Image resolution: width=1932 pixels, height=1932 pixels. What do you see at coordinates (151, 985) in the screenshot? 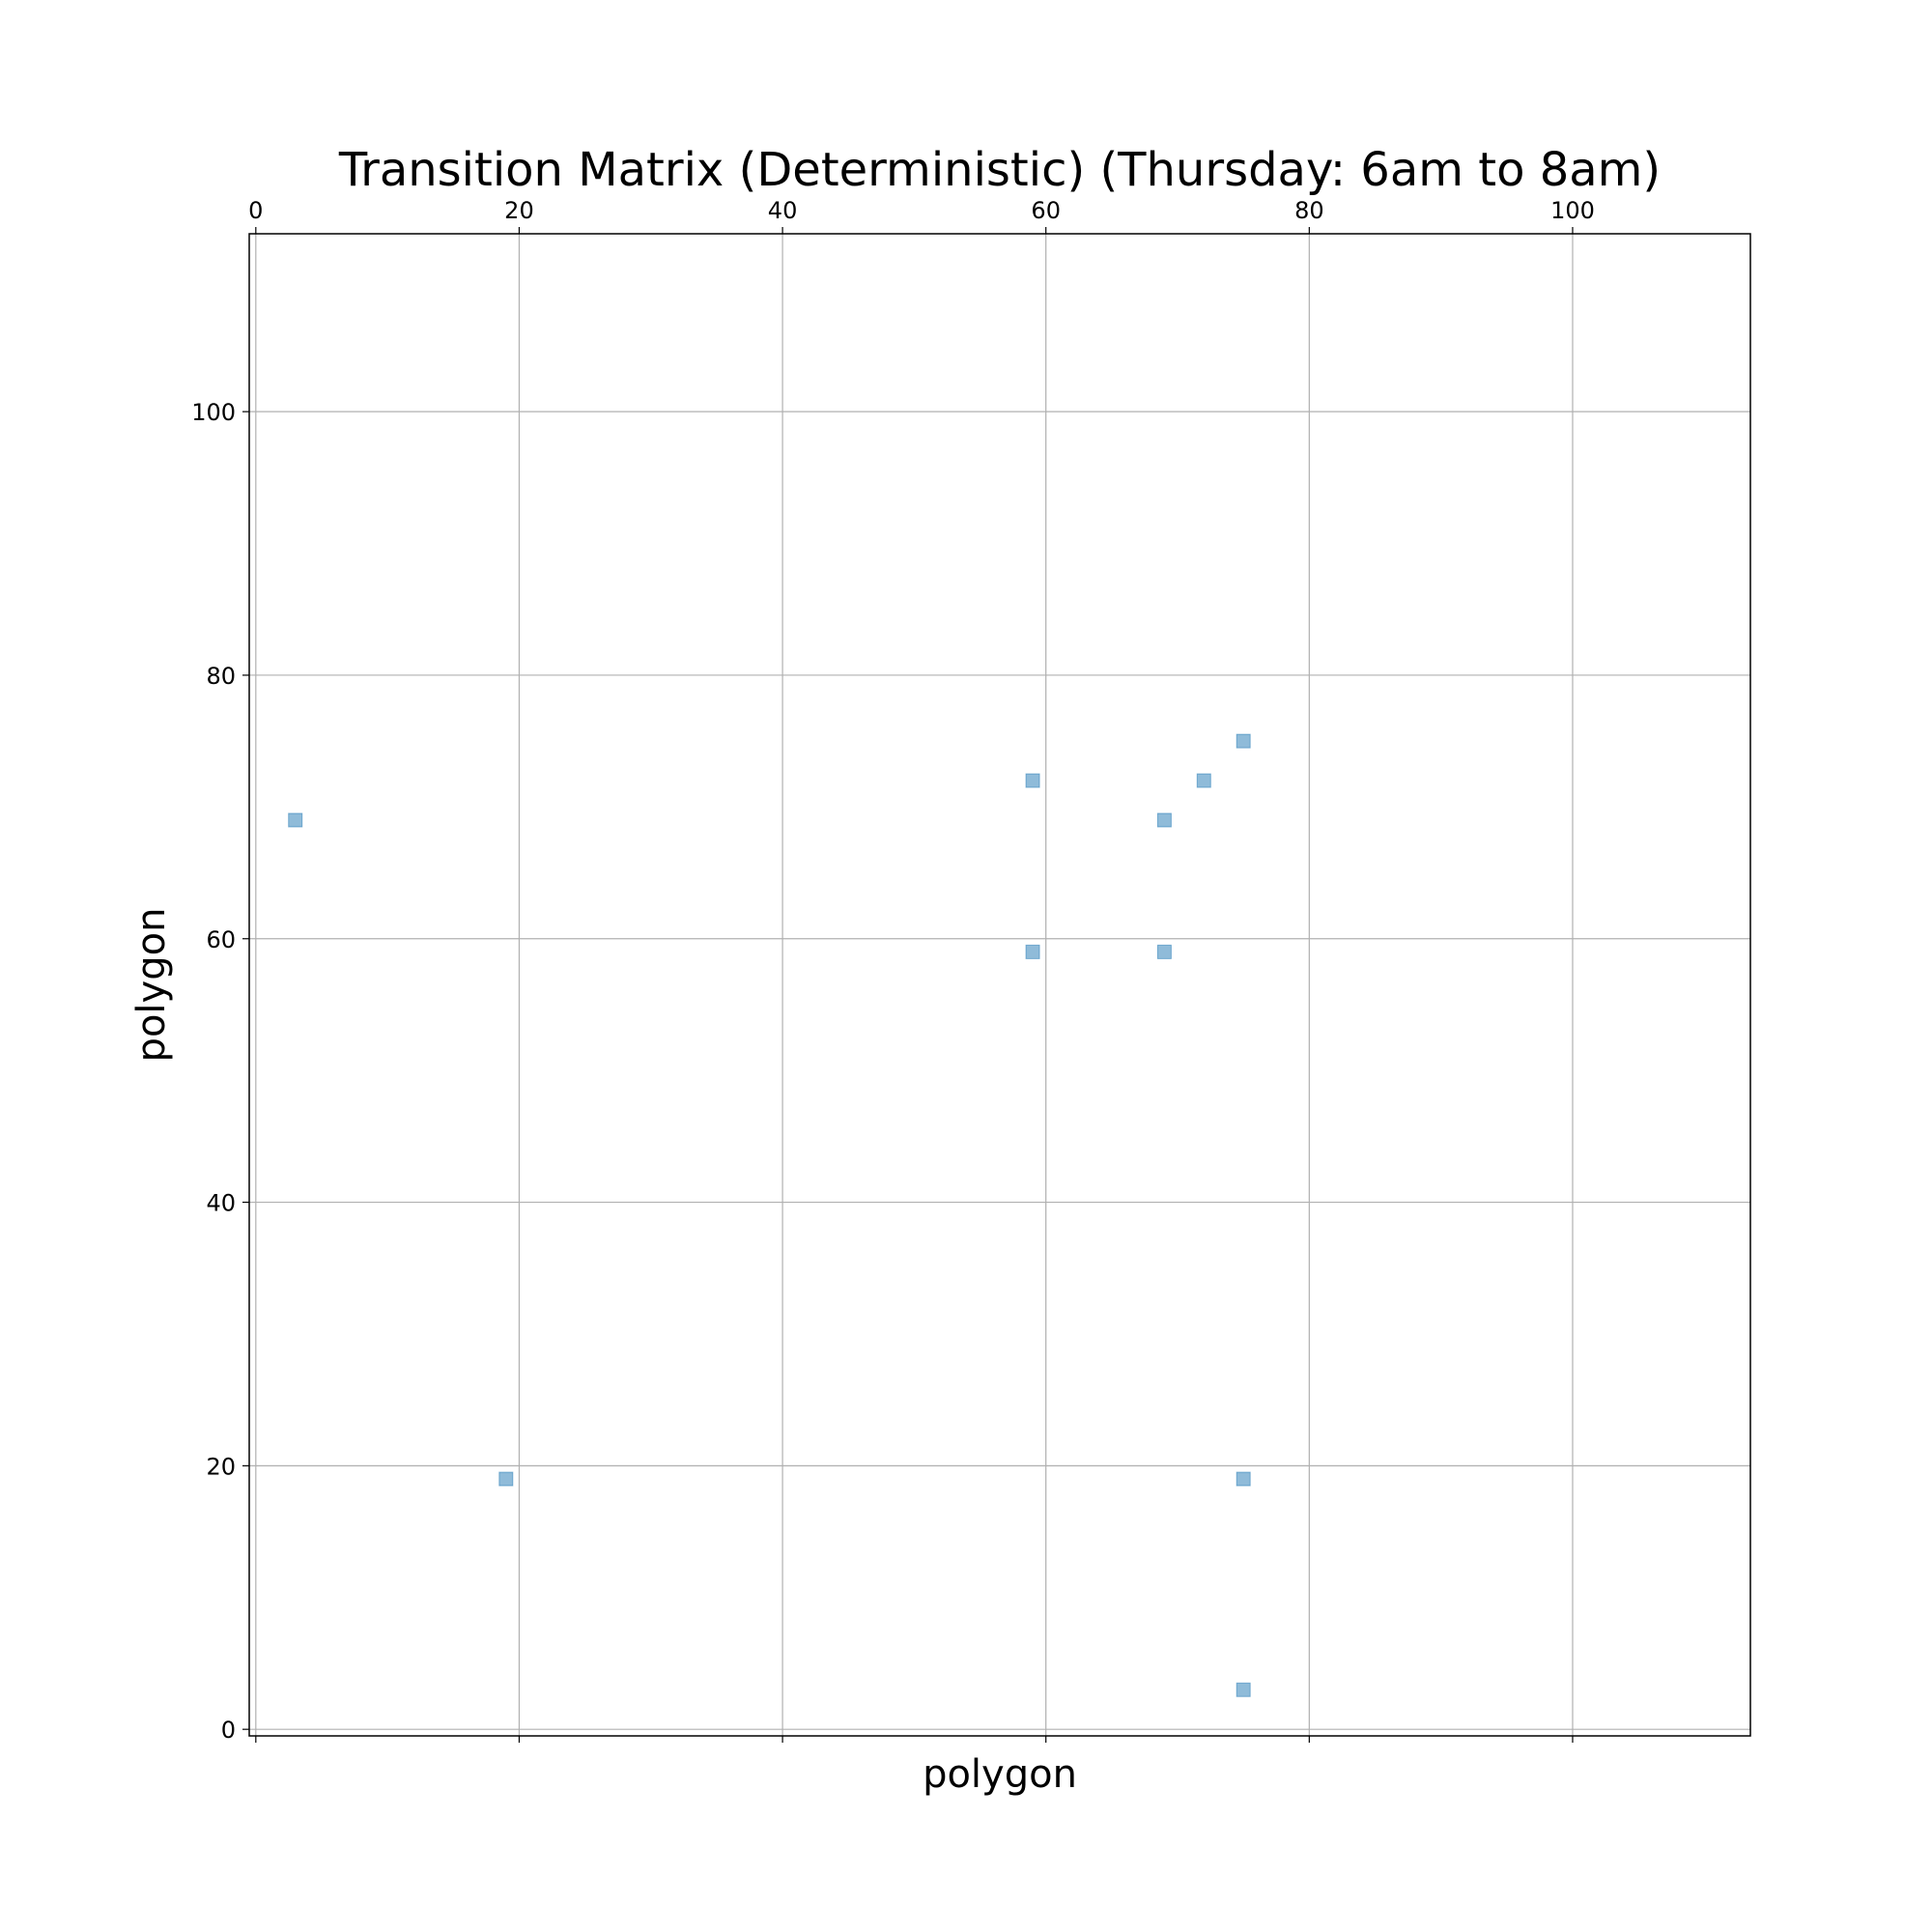
I see `y-axis-title: polygon` at bounding box center [151, 985].